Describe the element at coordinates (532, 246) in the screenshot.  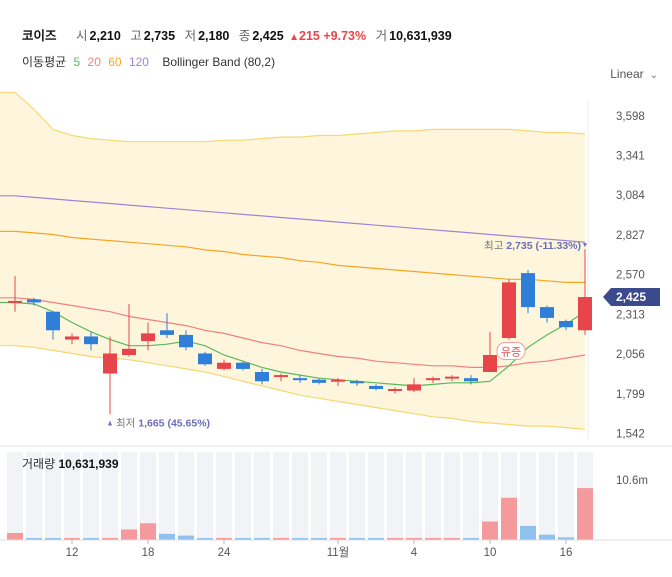
I see `high-annotation: 최고 2,735 (-11.33%)` at that location.